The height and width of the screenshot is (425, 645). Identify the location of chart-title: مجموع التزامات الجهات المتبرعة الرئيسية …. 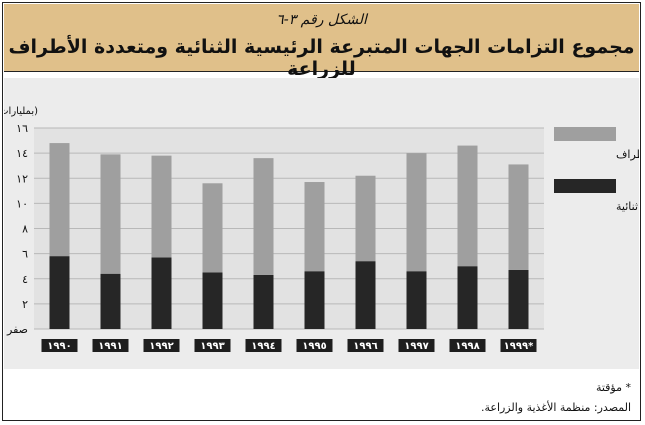
(321, 58).